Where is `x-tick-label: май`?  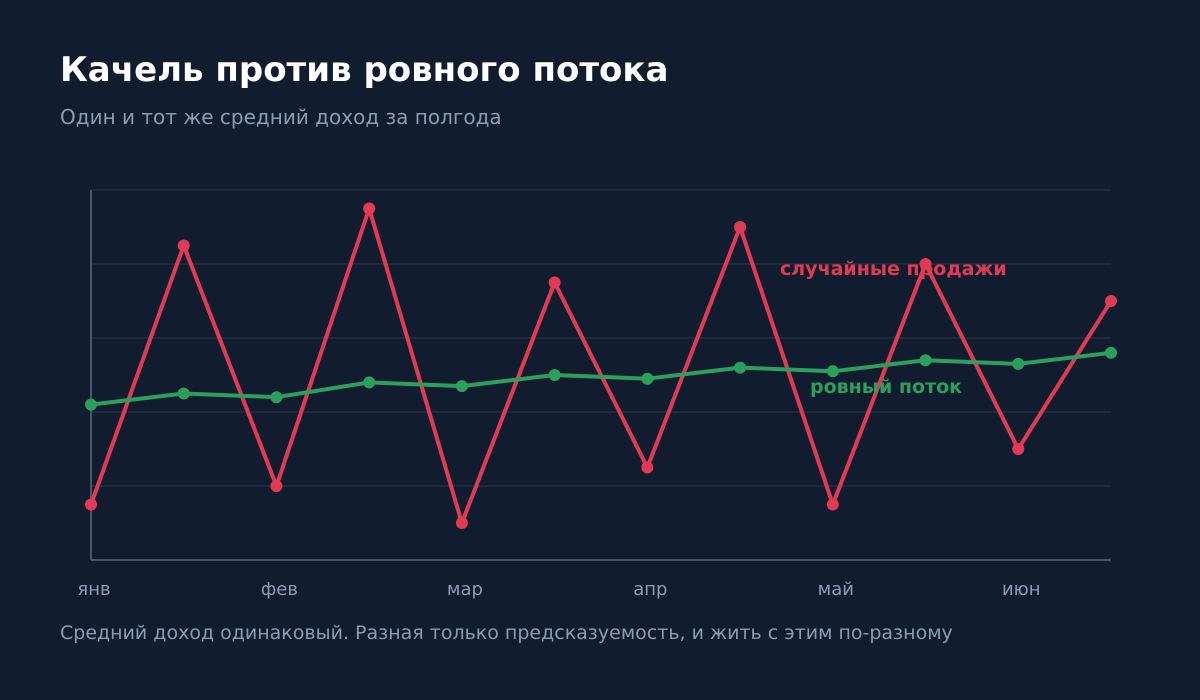 x-tick-label: май is located at coordinates (836, 589).